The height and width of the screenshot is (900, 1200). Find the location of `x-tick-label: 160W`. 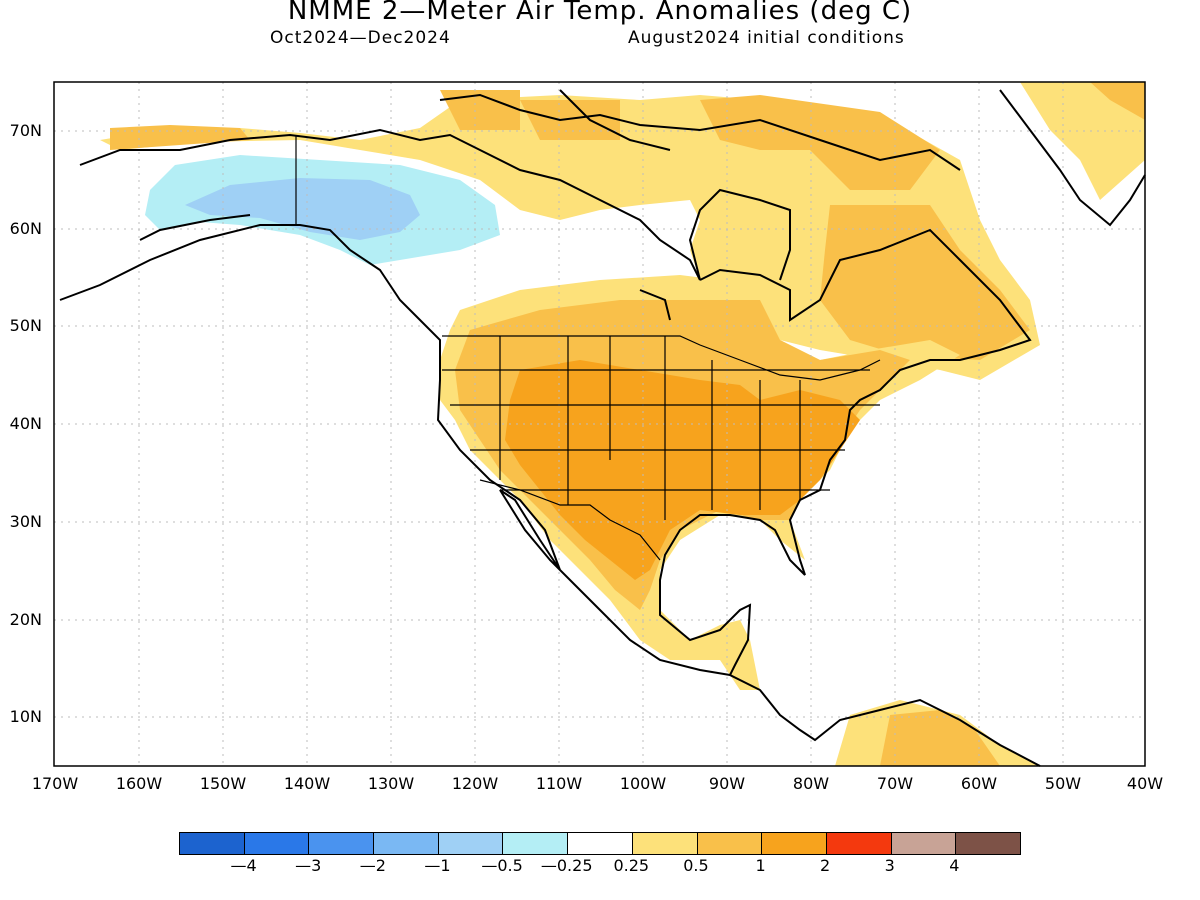

x-tick-label: 160W is located at coordinates (139, 783).